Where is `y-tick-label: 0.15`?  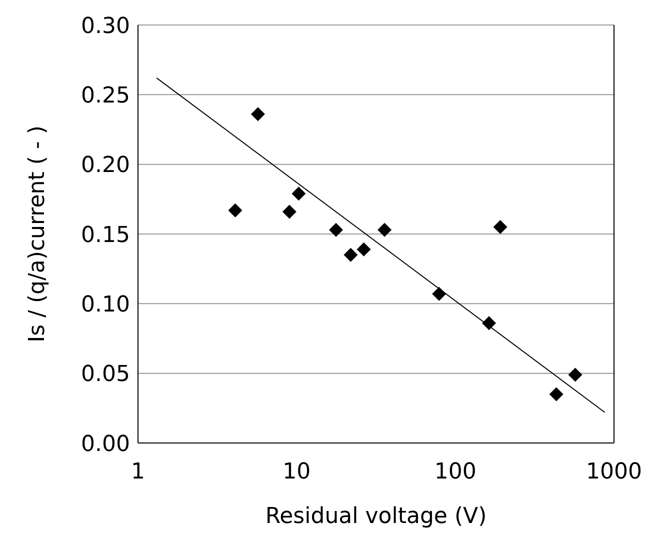
y-tick-label: 0.15 is located at coordinates (105, 235).